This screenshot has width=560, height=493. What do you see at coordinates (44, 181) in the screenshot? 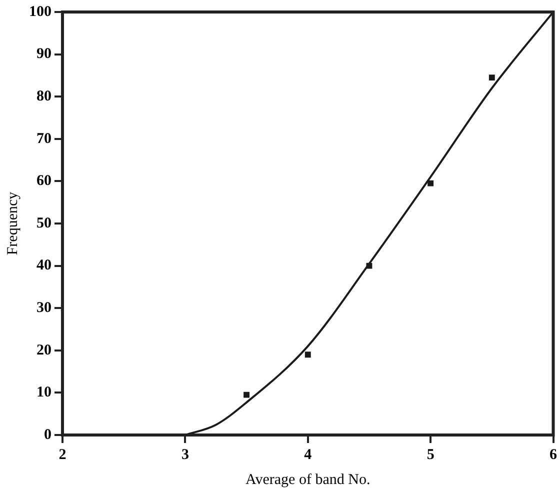
I see `y-tick-label: 60` at bounding box center [44, 181].